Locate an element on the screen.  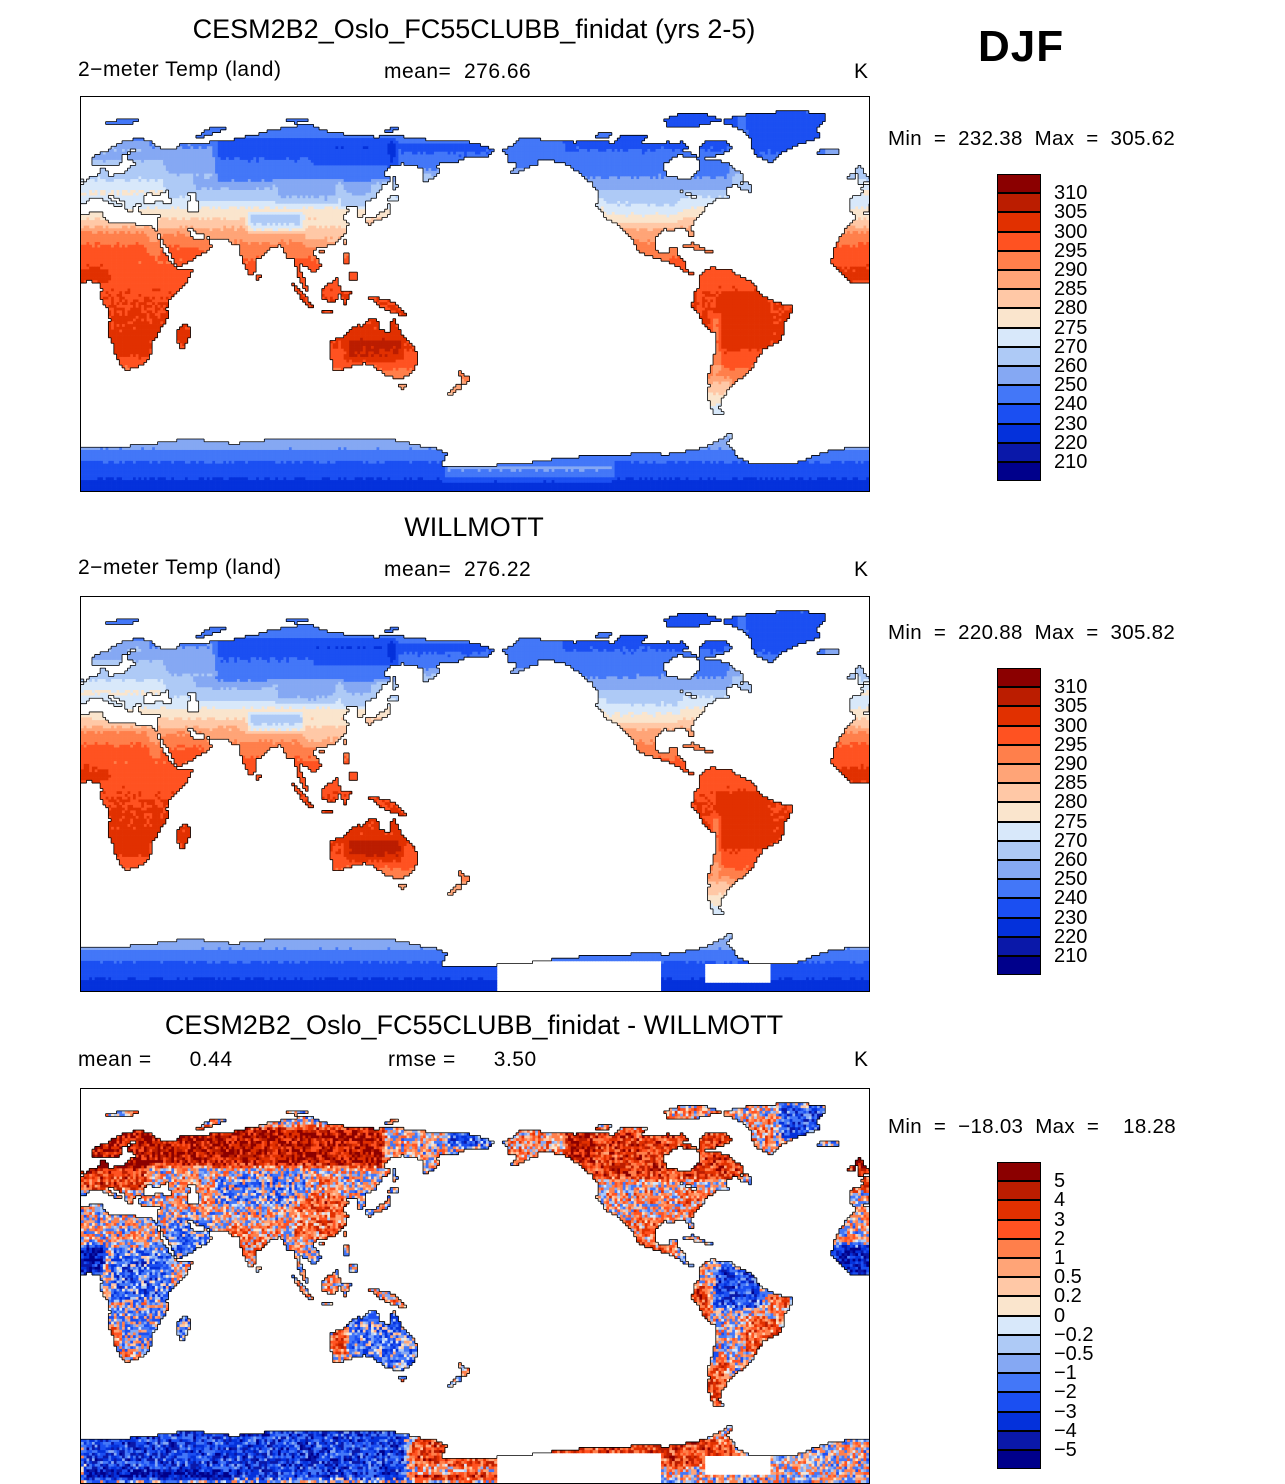
unit-label-model: K is located at coordinates (860, 71).